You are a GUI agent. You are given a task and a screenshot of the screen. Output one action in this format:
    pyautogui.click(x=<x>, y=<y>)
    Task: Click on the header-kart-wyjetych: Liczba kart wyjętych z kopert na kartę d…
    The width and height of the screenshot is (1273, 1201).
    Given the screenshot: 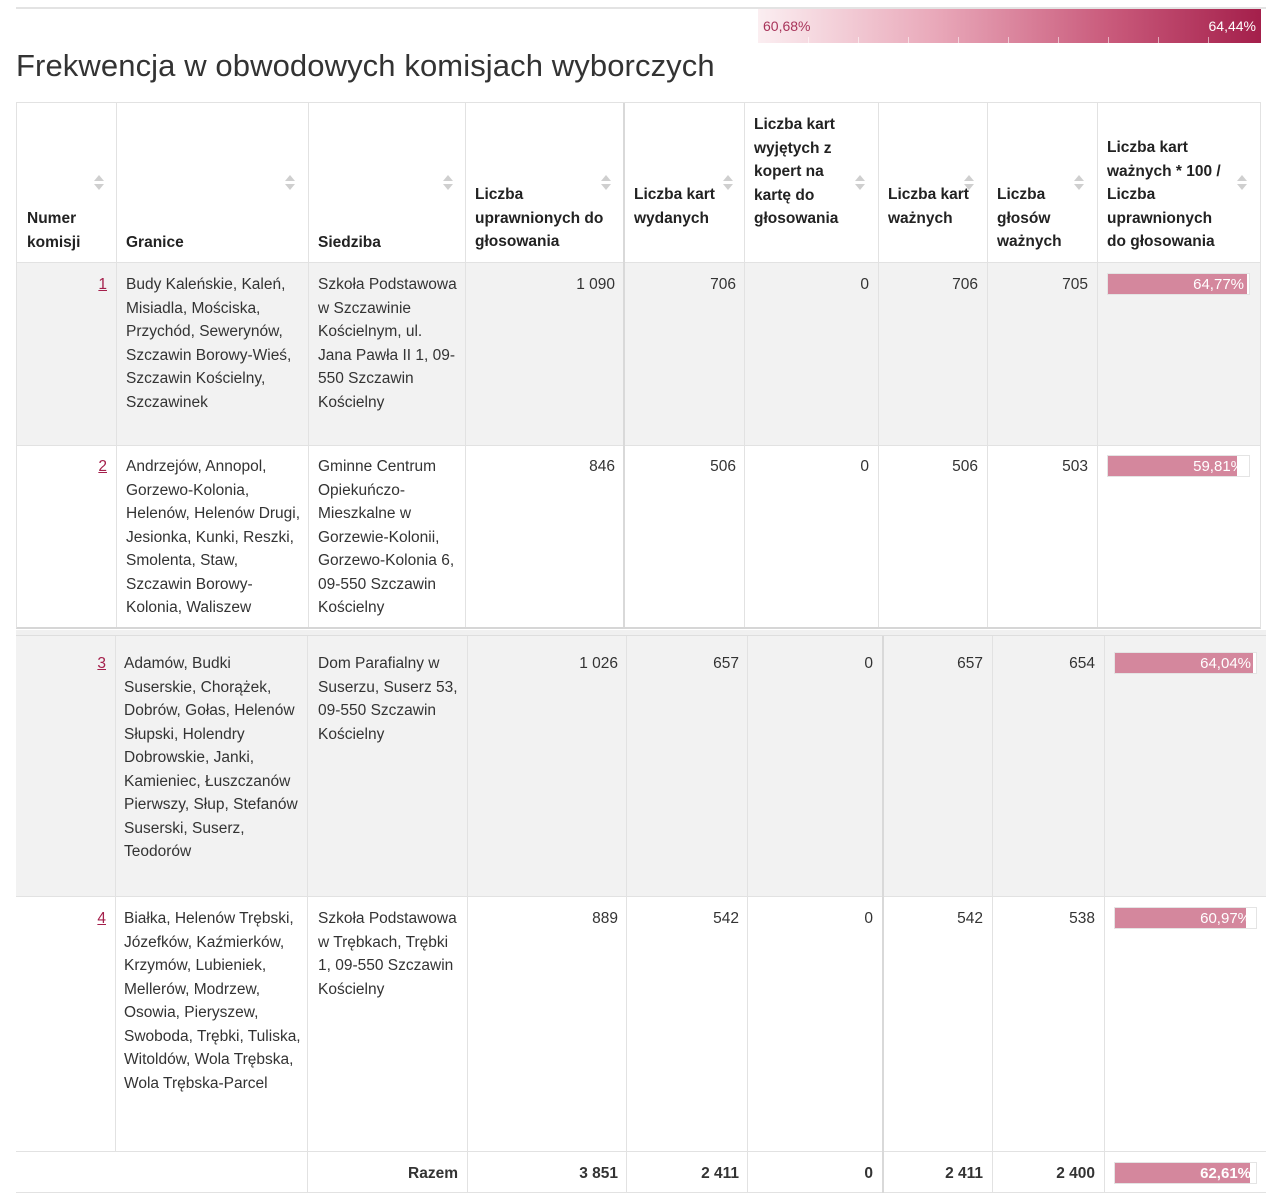 What is the action you would take?
    pyautogui.click(x=796, y=171)
    